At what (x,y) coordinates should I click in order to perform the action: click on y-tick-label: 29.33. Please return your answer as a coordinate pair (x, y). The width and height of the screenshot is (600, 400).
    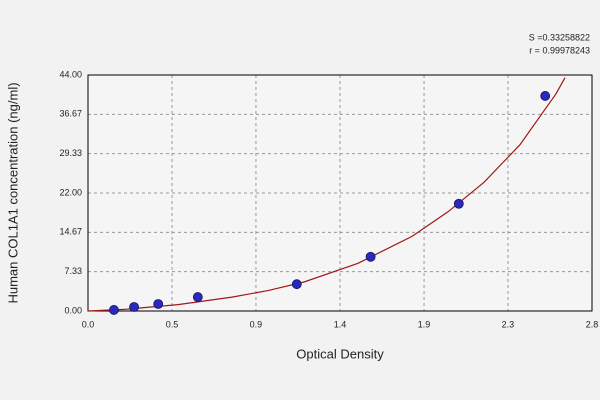
    Looking at the image, I should click on (70, 153).